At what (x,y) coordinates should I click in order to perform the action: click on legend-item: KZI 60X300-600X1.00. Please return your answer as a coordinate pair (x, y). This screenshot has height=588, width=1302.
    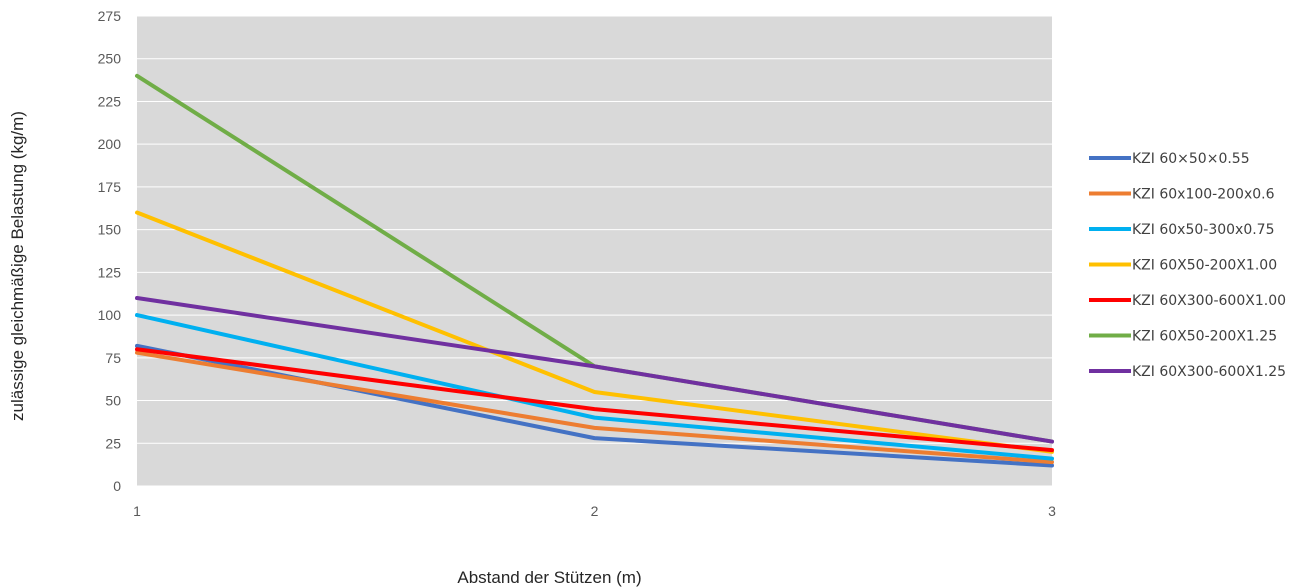
    Looking at the image, I should click on (1187, 301).